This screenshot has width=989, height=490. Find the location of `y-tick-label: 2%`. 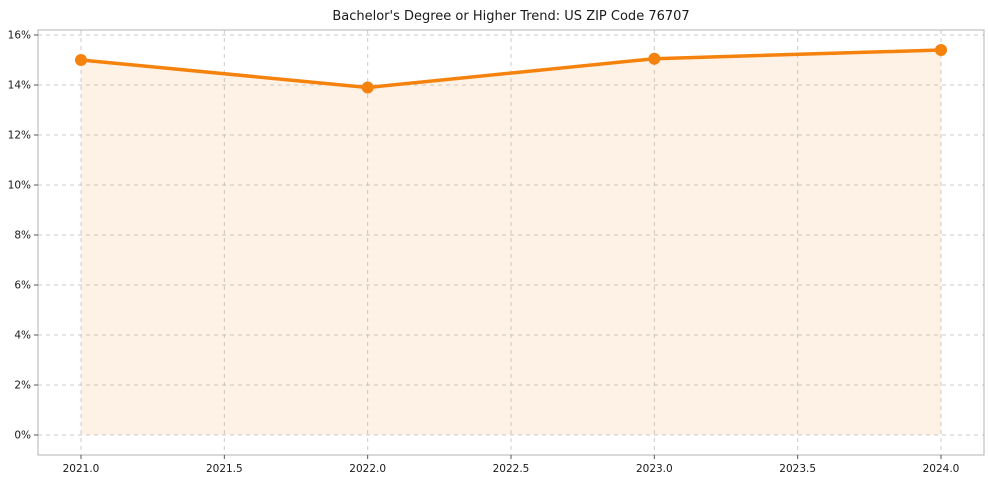

y-tick-label: 2% is located at coordinates (22, 386).